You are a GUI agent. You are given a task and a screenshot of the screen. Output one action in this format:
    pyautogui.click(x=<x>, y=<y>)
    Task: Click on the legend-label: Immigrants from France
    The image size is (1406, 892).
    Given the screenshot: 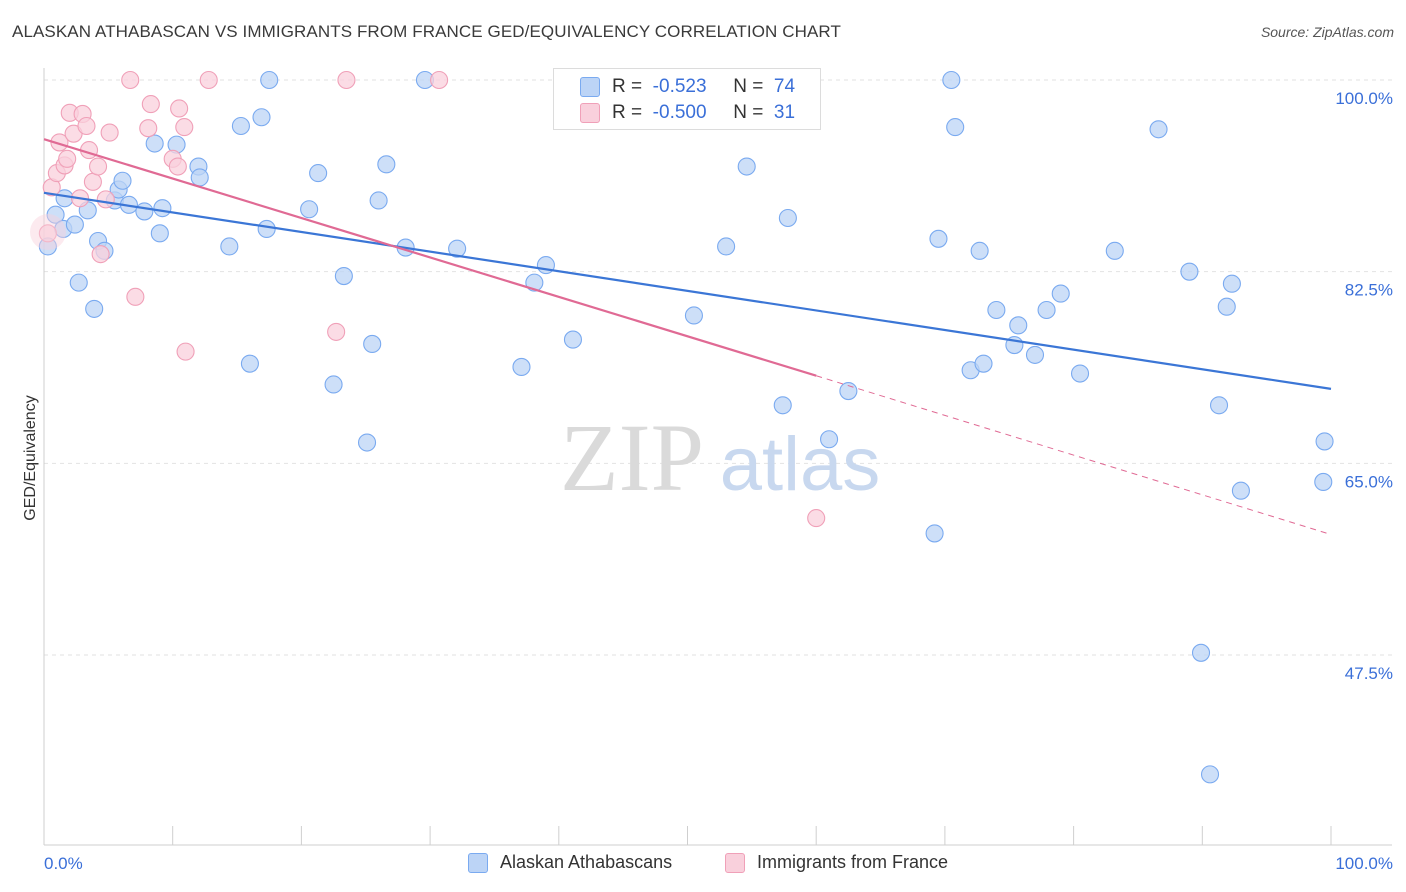 What is the action you would take?
    pyautogui.click(x=853, y=862)
    